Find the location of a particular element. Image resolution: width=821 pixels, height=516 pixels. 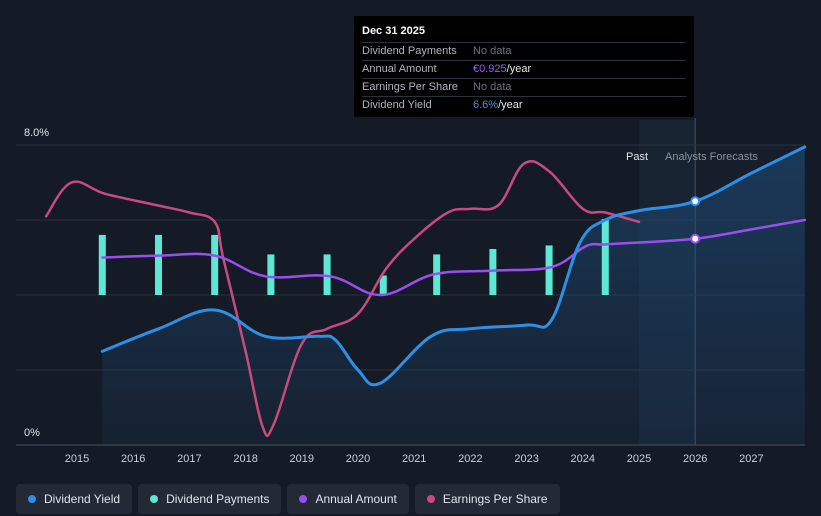

x-tick-label: 2024 is located at coordinates (583, 459).